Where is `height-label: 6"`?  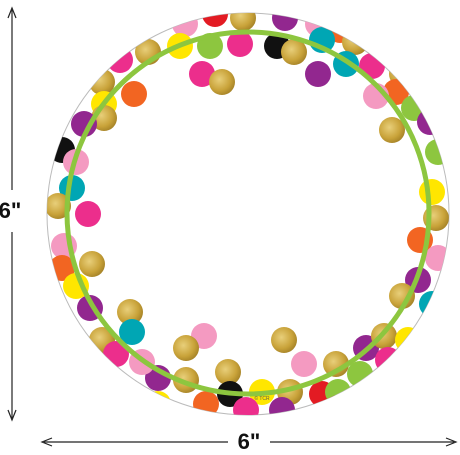 height-label: 6" is located at coordinates (10, 210).